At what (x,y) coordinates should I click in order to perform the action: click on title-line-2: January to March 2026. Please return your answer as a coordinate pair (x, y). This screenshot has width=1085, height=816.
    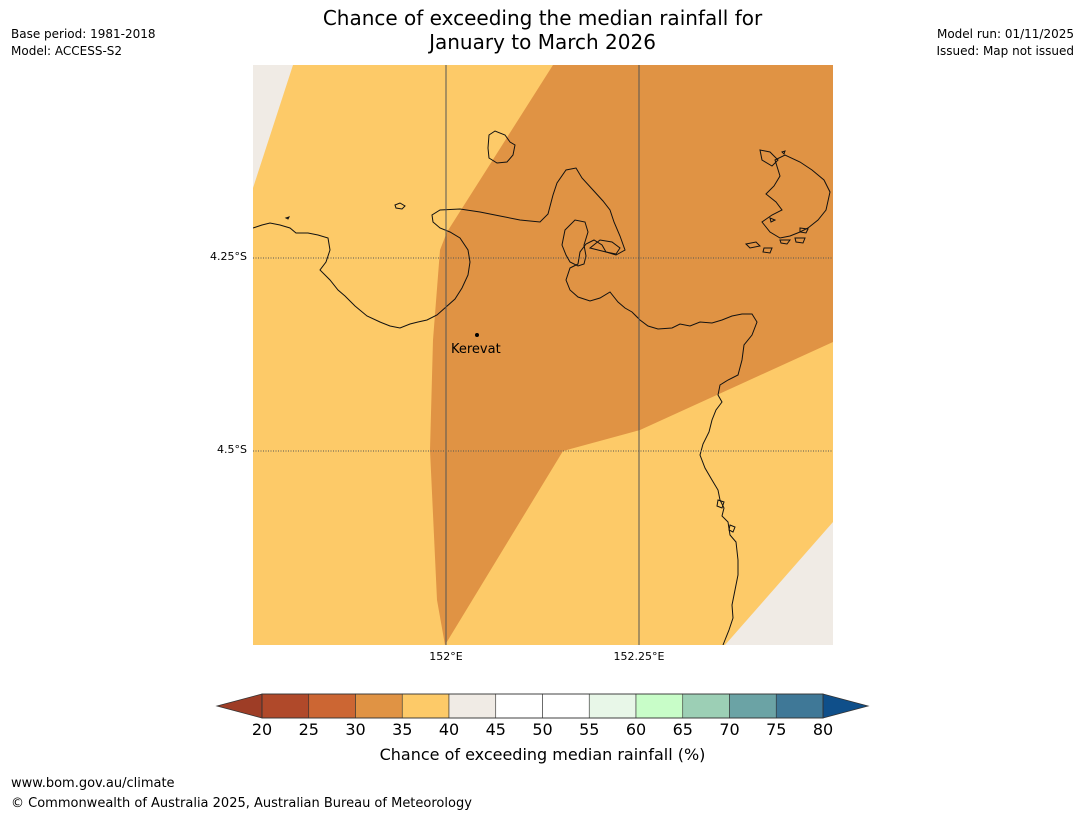
    Looking at the image, I should click on (542, 42).